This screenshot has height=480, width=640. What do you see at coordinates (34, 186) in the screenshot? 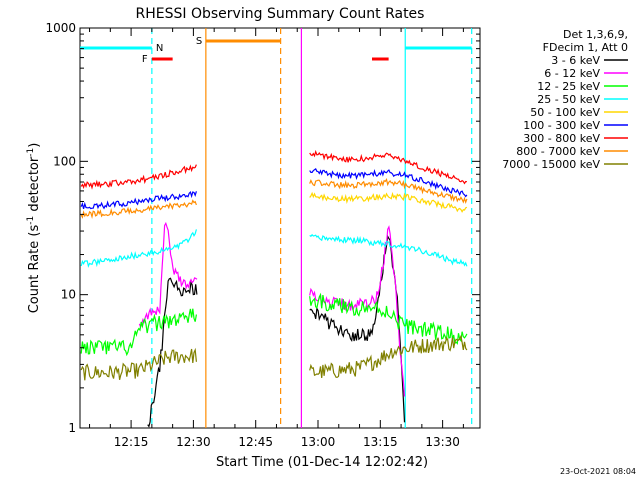
I see `y-label-mid: detector` at bounding box center [34, 186].